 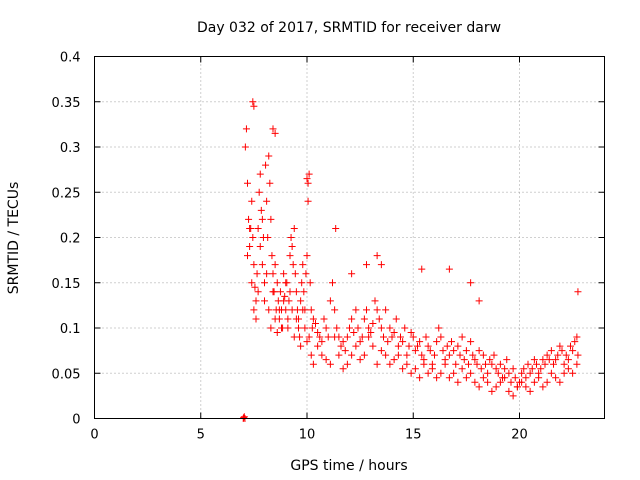 I want to click on x-tick-label: 15, so click(x=413, y=435).